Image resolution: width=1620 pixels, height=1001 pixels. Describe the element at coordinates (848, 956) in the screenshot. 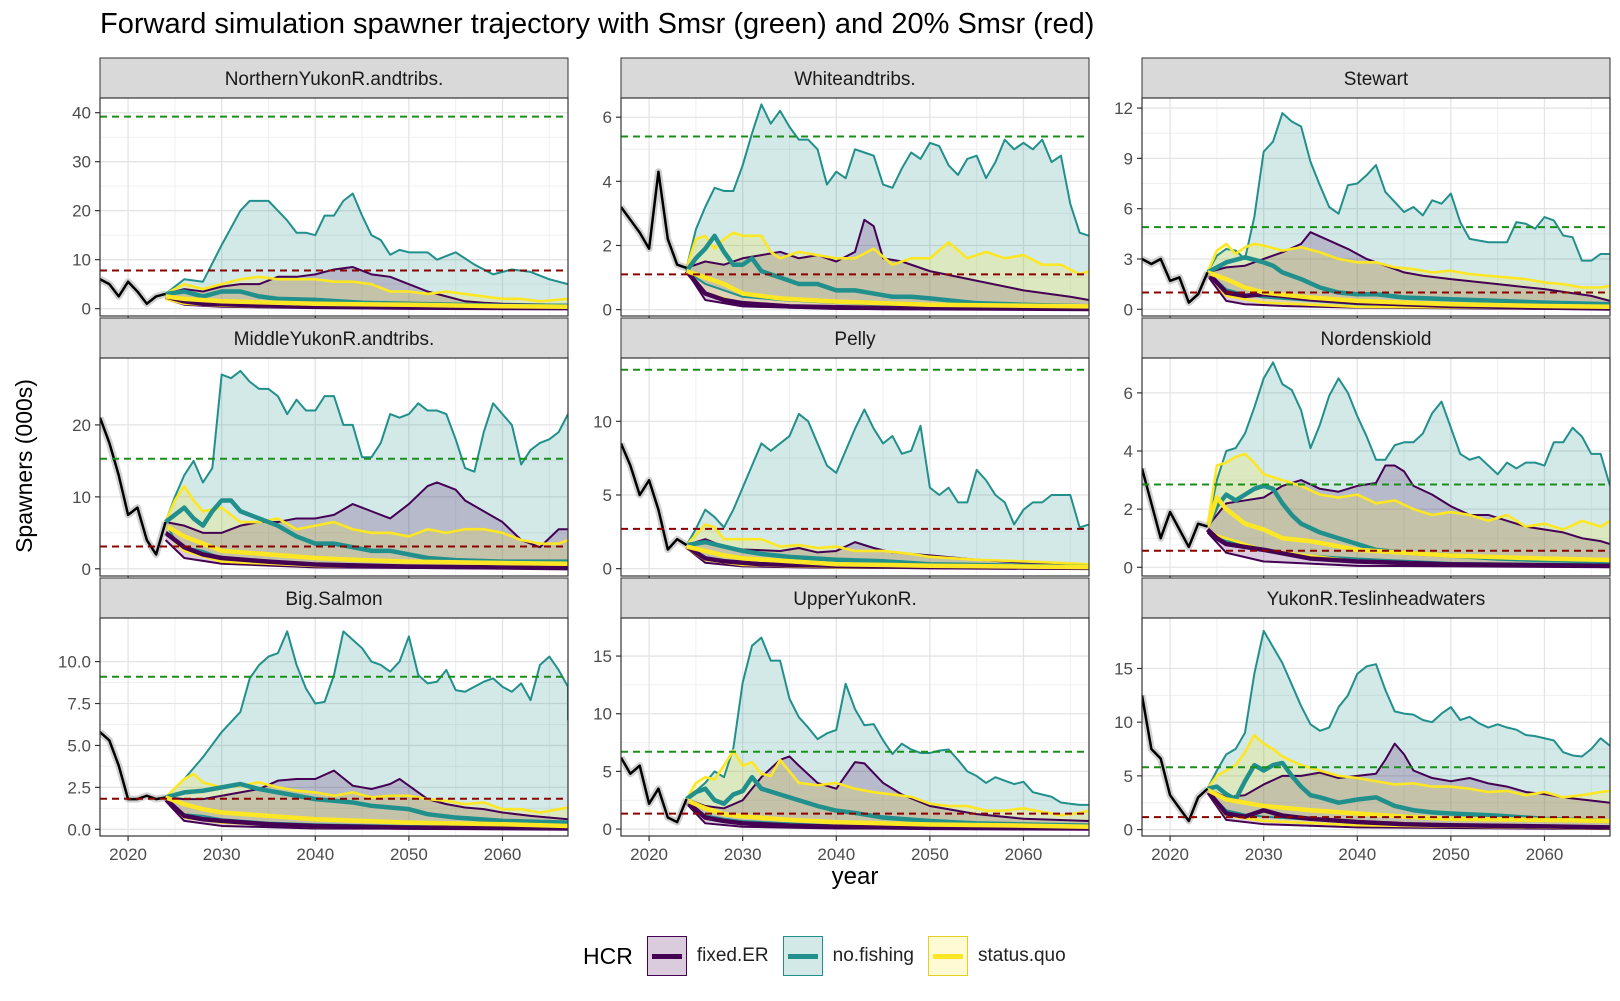

I see `legend-item-no-fishing: no.fishing` at that location.